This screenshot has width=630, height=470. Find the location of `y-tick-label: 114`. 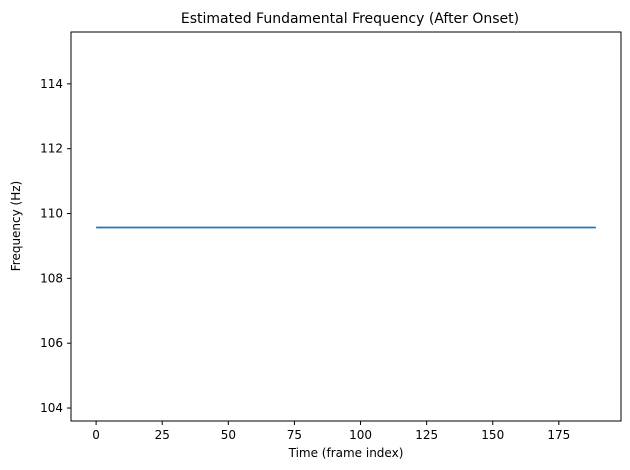

y-tick-label: 114 is located at coordinates (51, 84).